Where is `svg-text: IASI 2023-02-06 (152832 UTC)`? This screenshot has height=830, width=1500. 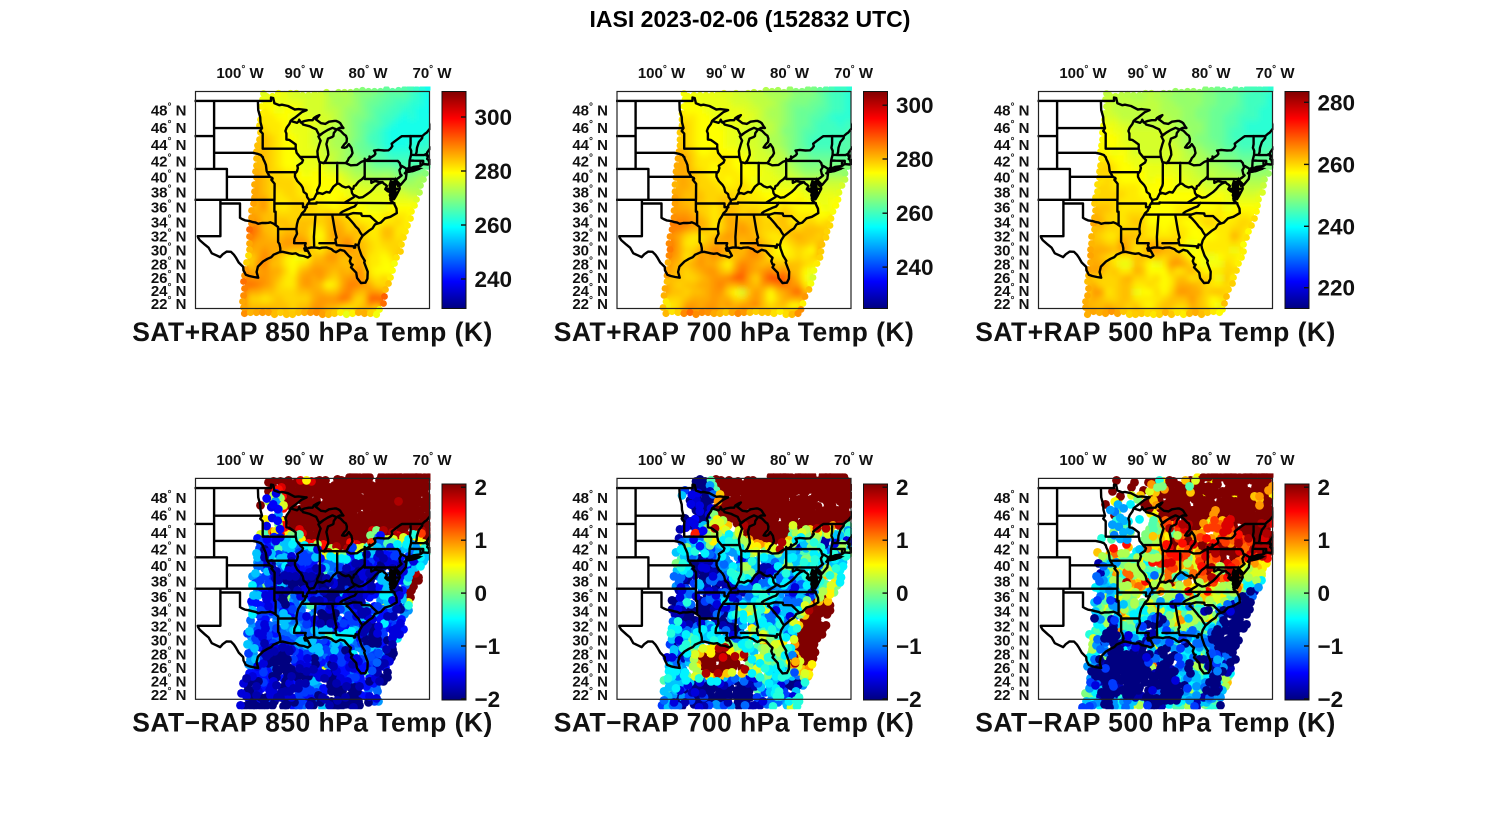 svg-text: IASI 2023-02-06 (152832 UTC) is located at coordinates (750, 19).